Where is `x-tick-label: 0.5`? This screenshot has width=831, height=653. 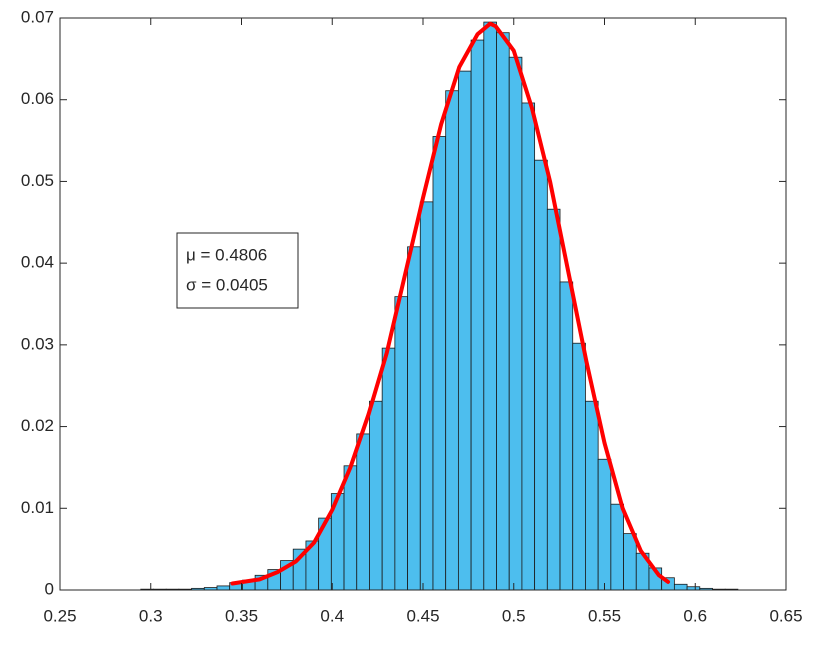 x-tick-label: 0.5 is located at coordinates (514, 615).